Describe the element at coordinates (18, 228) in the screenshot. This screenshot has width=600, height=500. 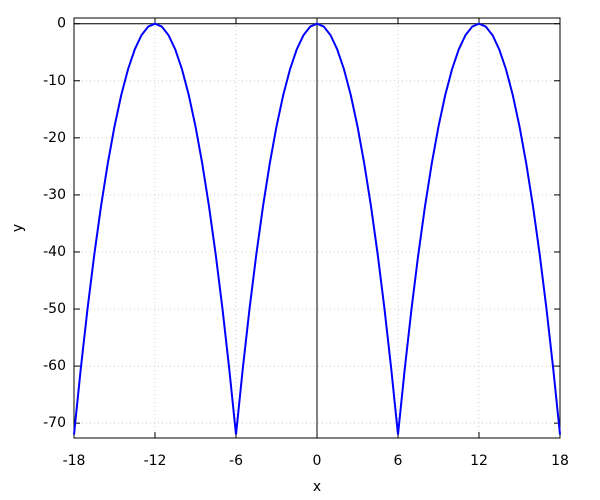
I see `y-axis-label: y` at that location.